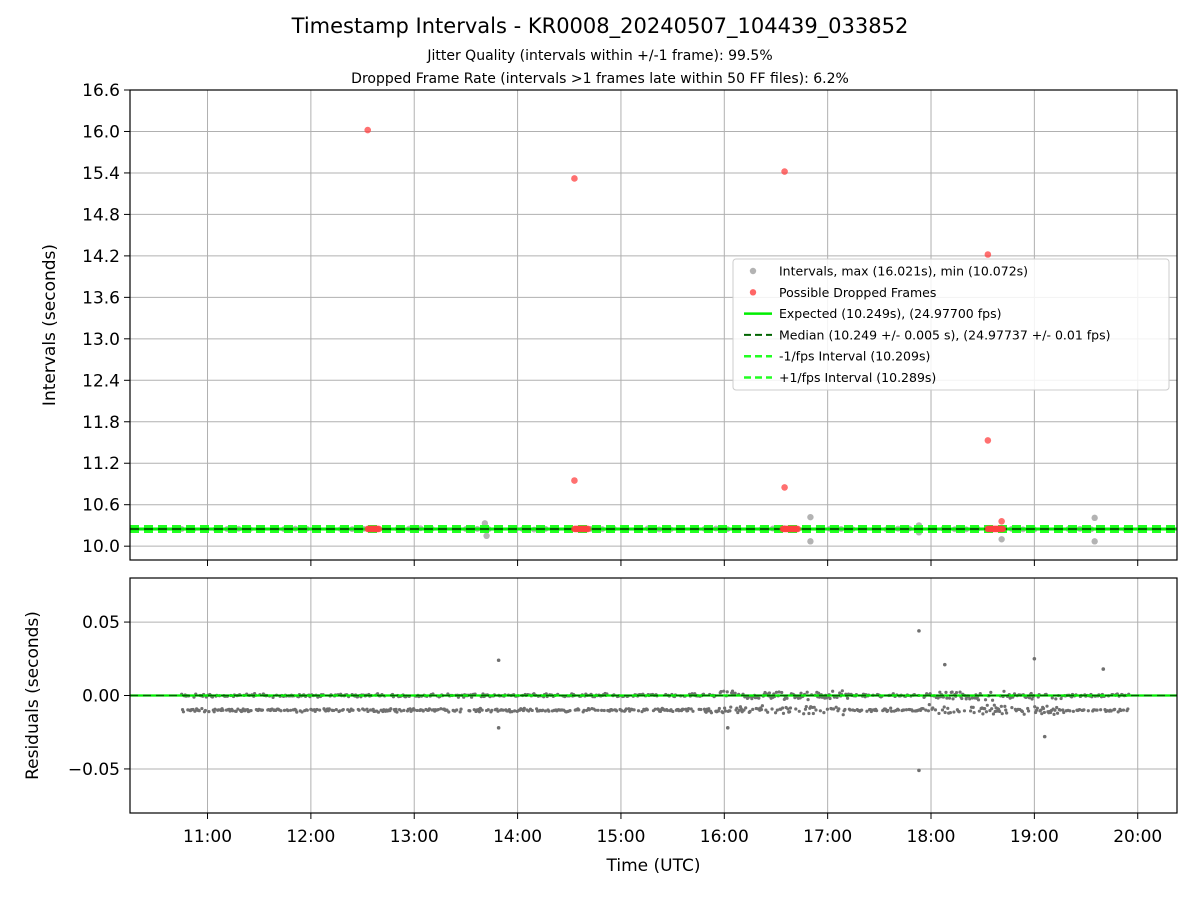 The image size is (1200, 900). I want to click on top-y-axis-label: Intervals (seconds), so click(50, 325).